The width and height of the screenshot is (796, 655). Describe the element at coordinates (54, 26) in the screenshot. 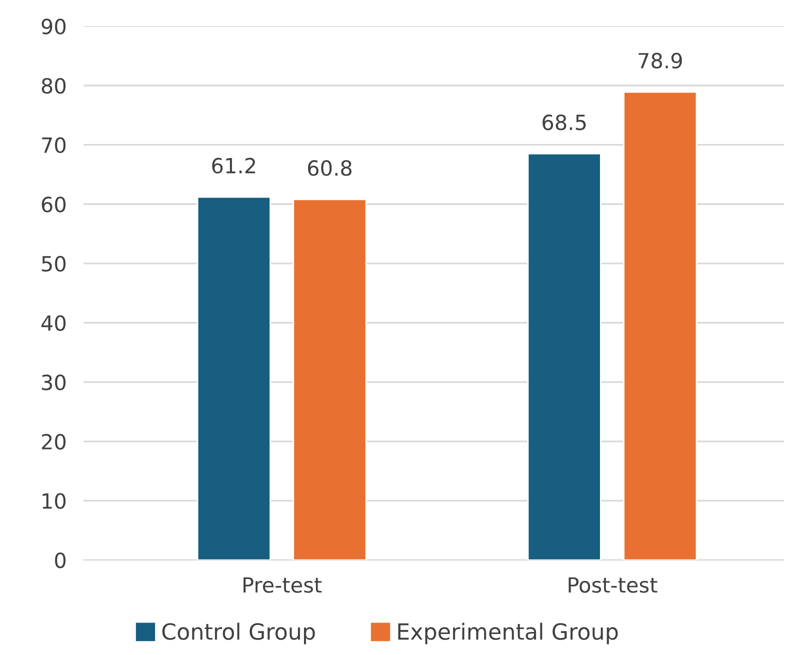

I see `y-tick-label: 90` at that location.